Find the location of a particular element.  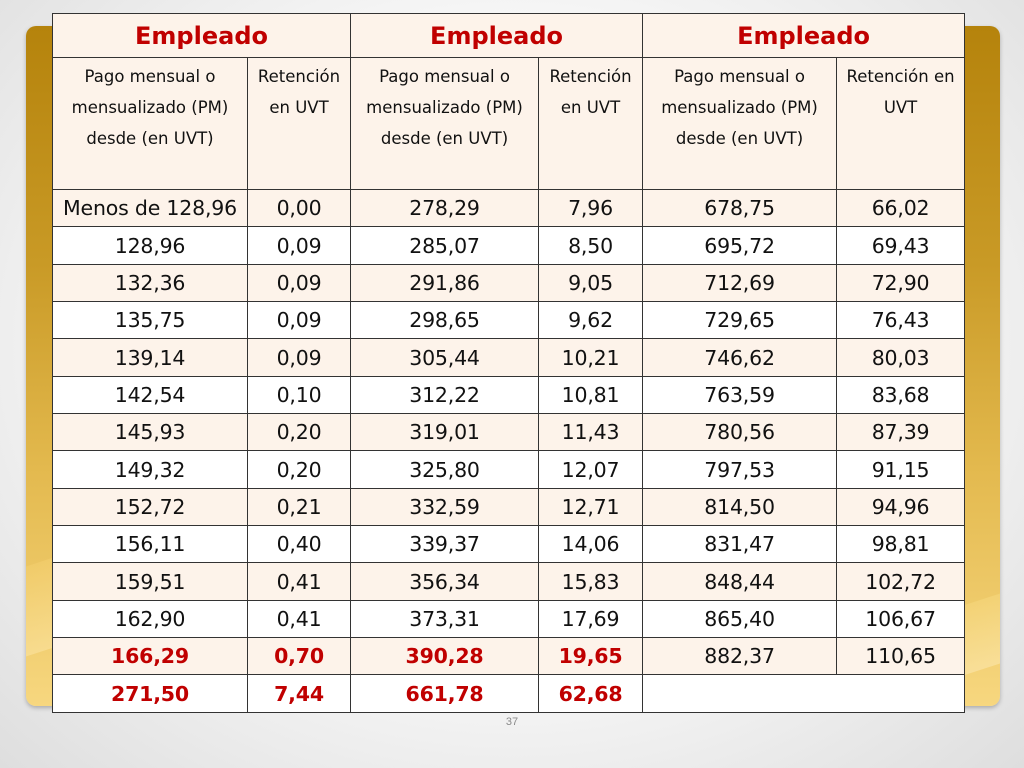

payment-cell: 271,50 is located at coordinates (150, 693).